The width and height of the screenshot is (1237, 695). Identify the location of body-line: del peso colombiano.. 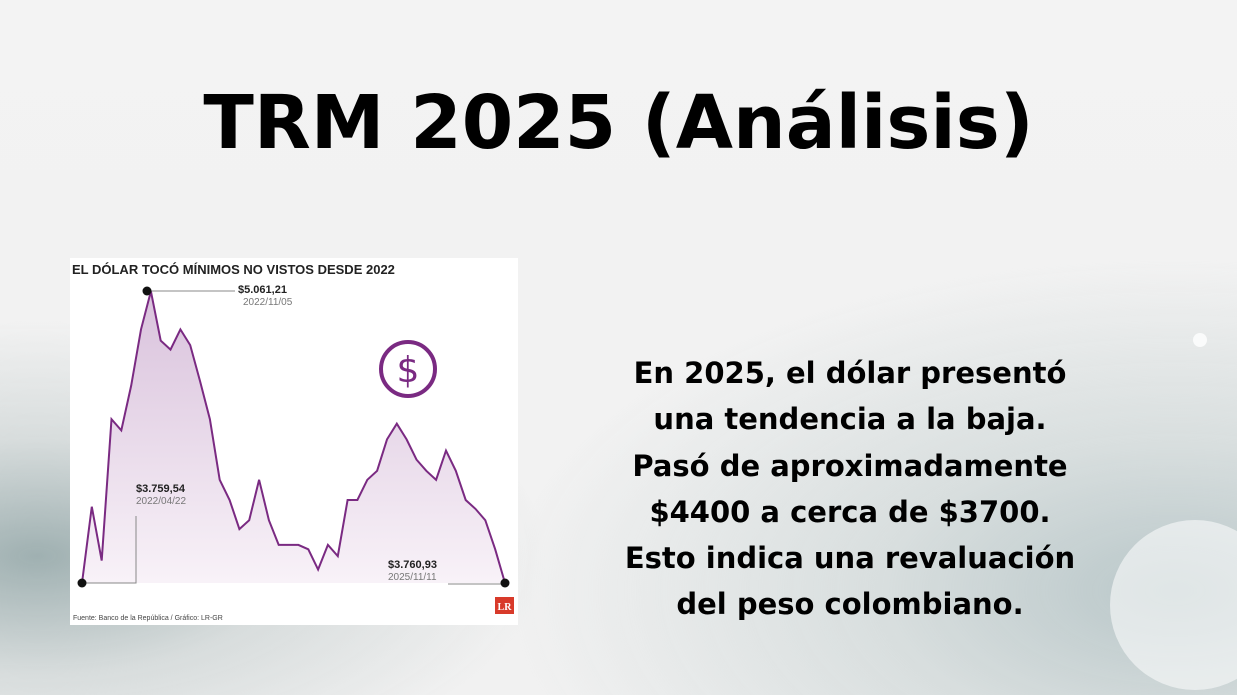
(850, 604).